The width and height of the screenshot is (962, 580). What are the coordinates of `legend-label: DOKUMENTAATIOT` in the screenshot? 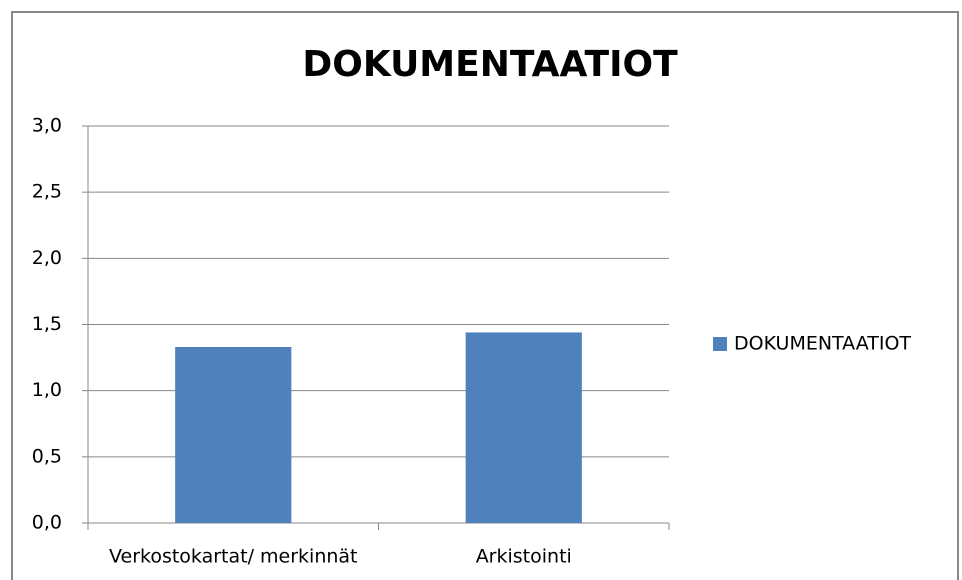 It's located at (822, 344).